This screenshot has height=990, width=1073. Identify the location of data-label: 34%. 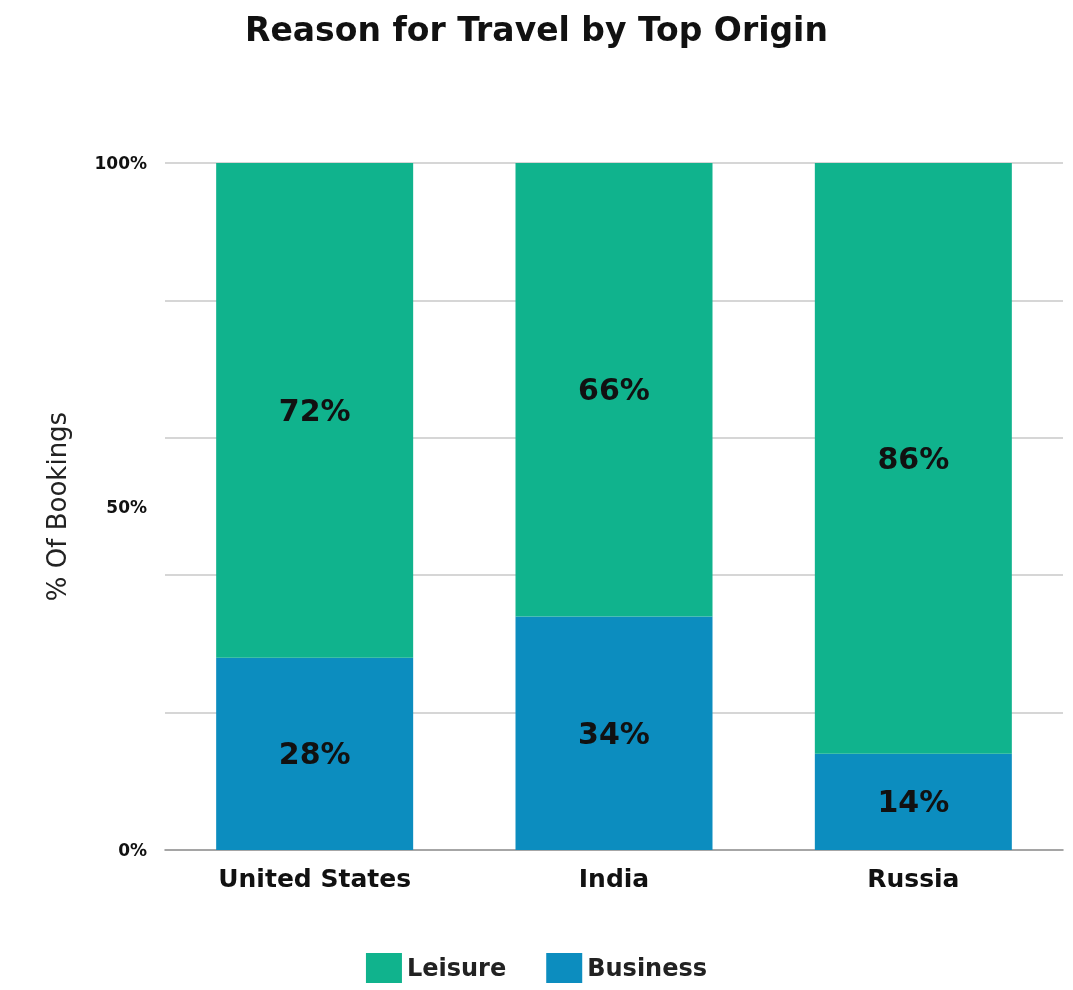
(614, 733).